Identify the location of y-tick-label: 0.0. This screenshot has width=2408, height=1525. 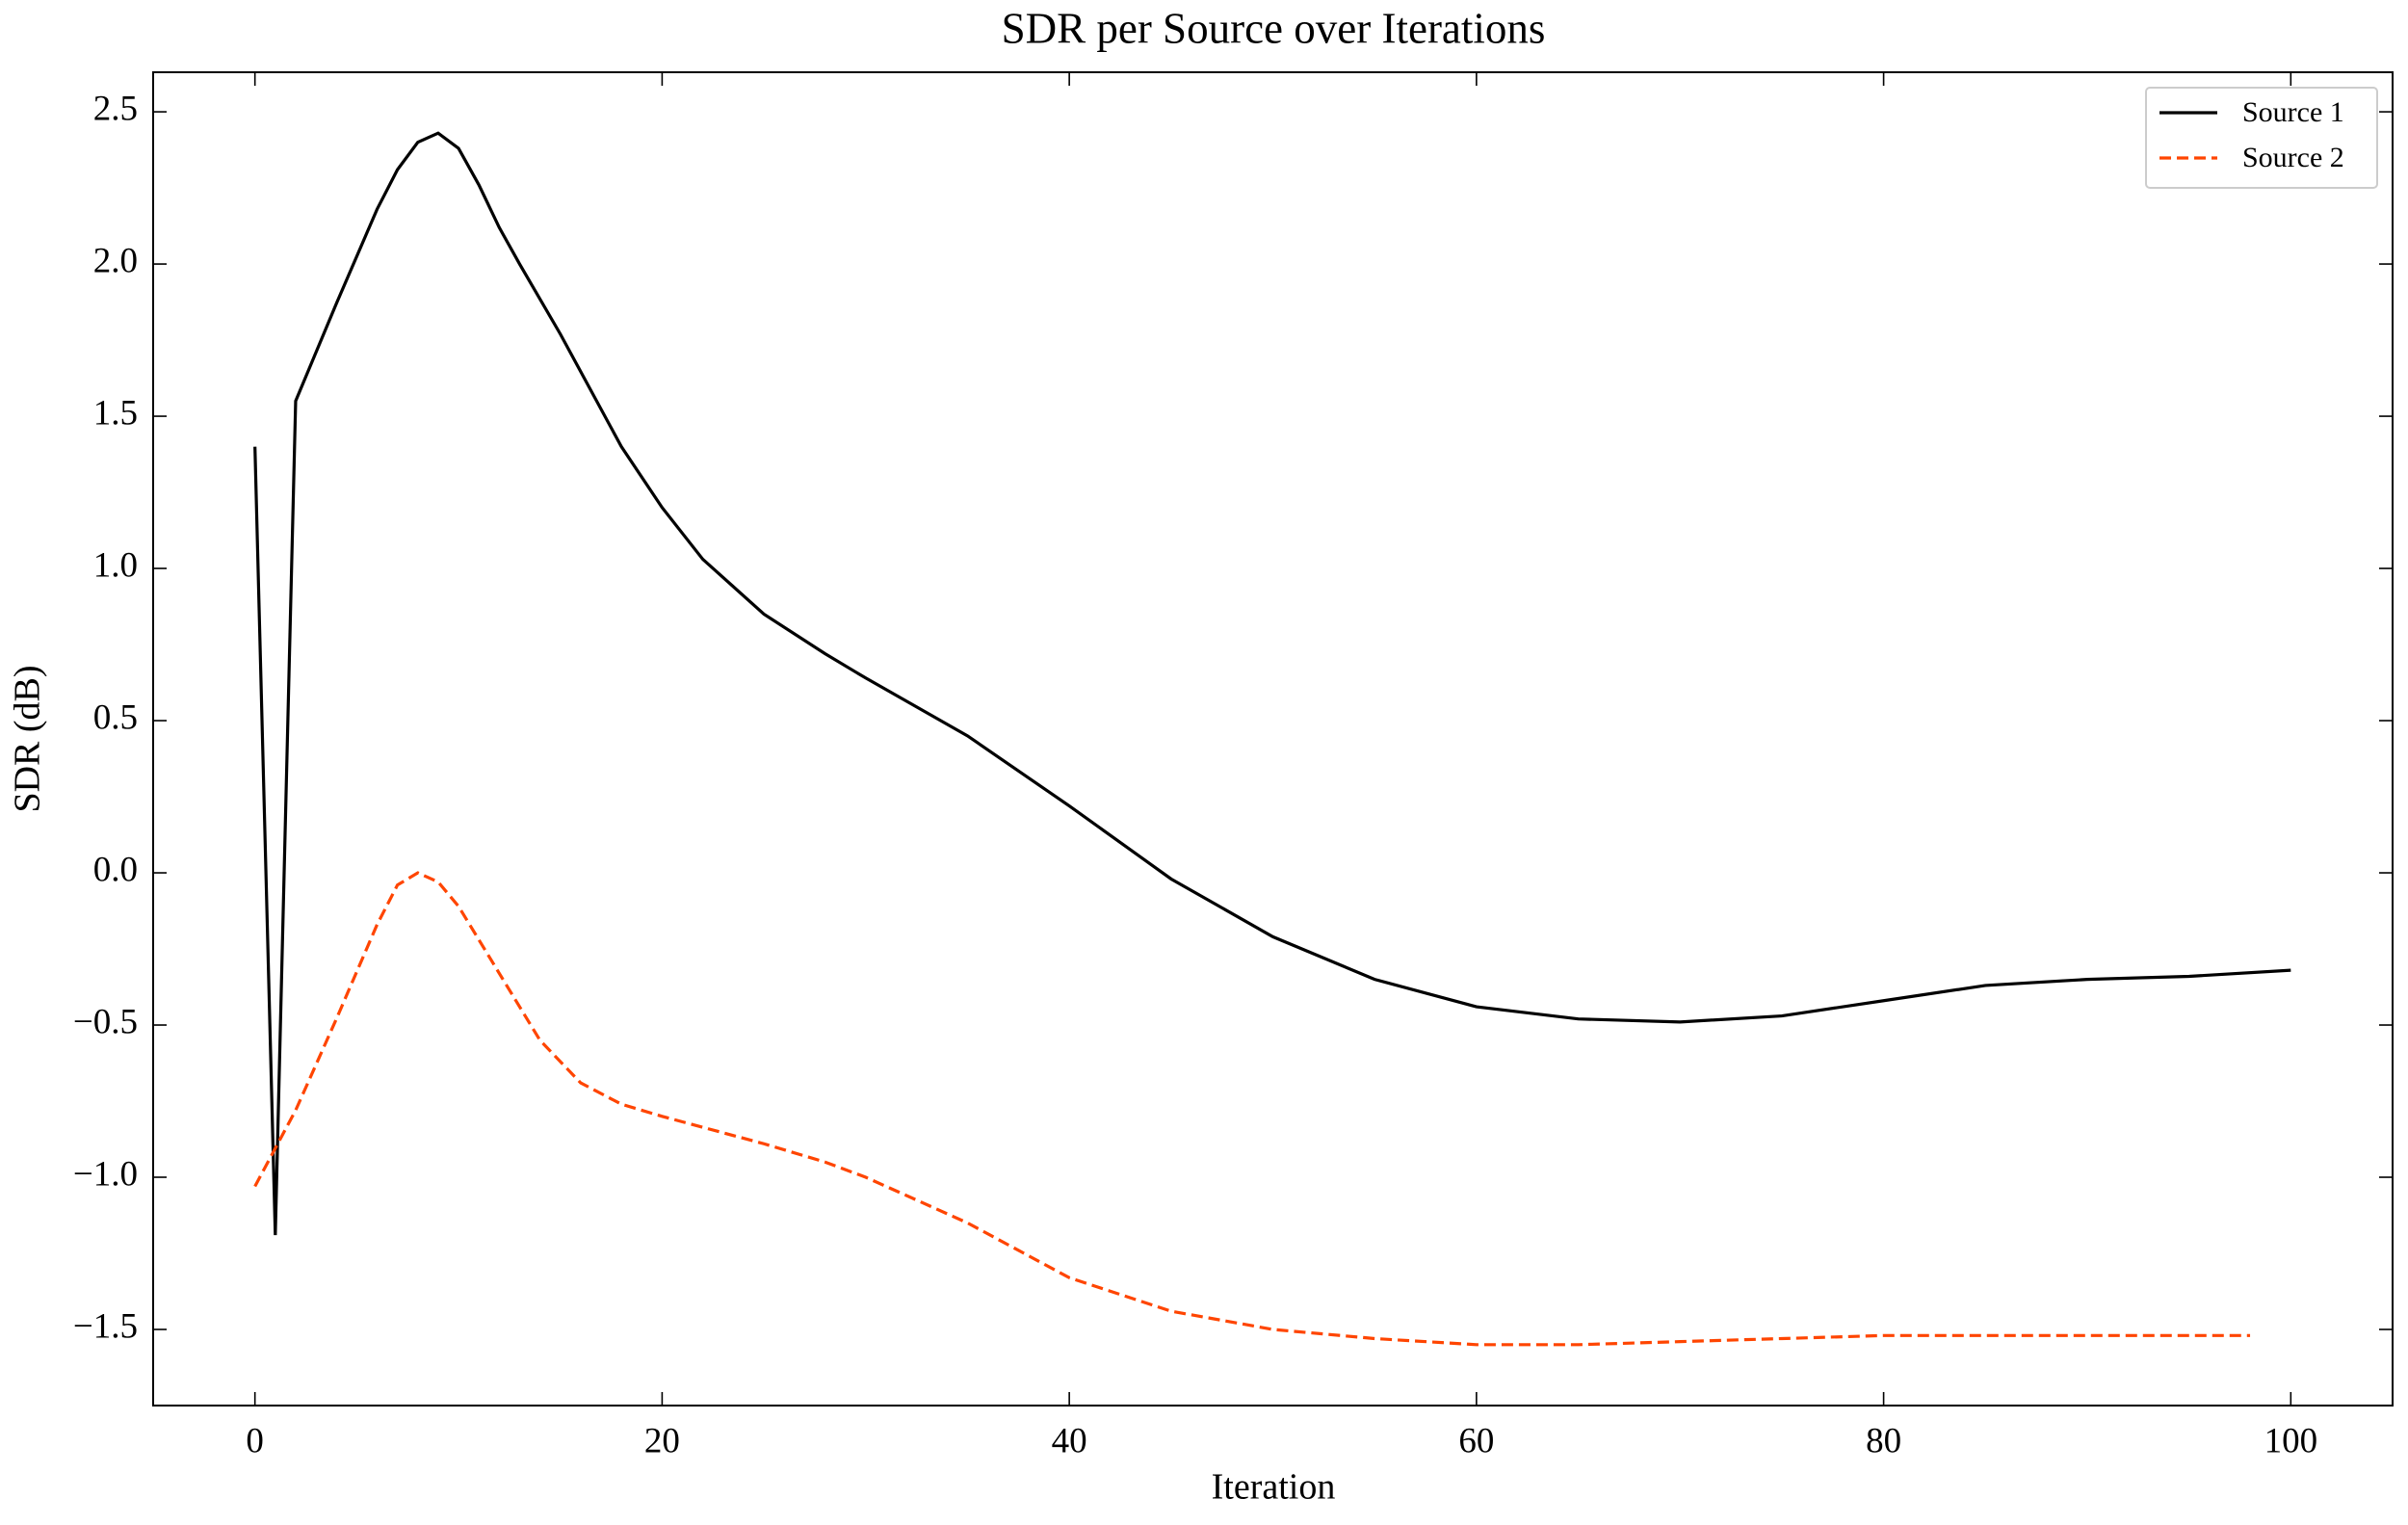
(115, 870).